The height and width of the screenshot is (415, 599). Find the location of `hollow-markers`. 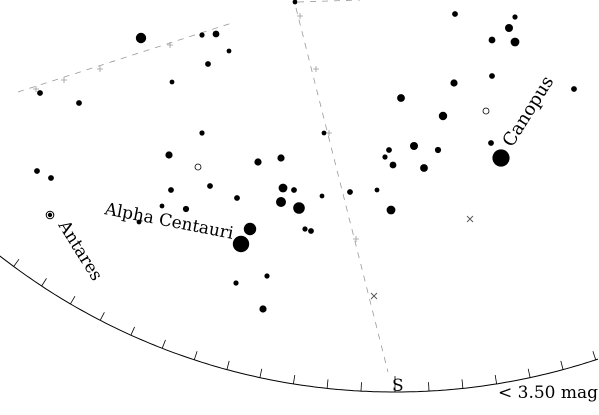

hollow-markers is located at coordinates (342, 139).